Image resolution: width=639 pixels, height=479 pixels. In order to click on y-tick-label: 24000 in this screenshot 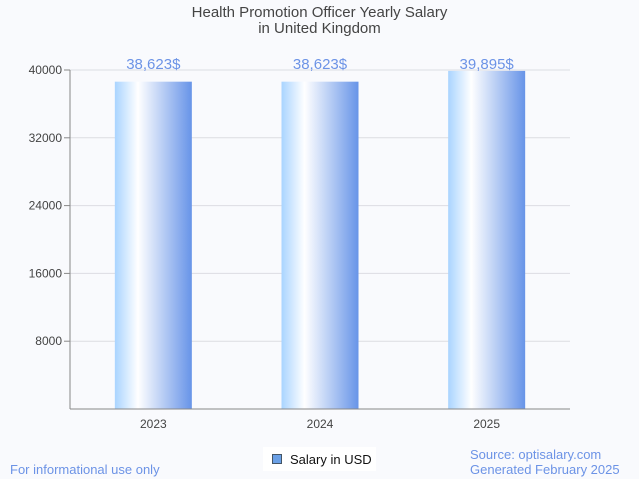, I will do `click(46, 206)`.